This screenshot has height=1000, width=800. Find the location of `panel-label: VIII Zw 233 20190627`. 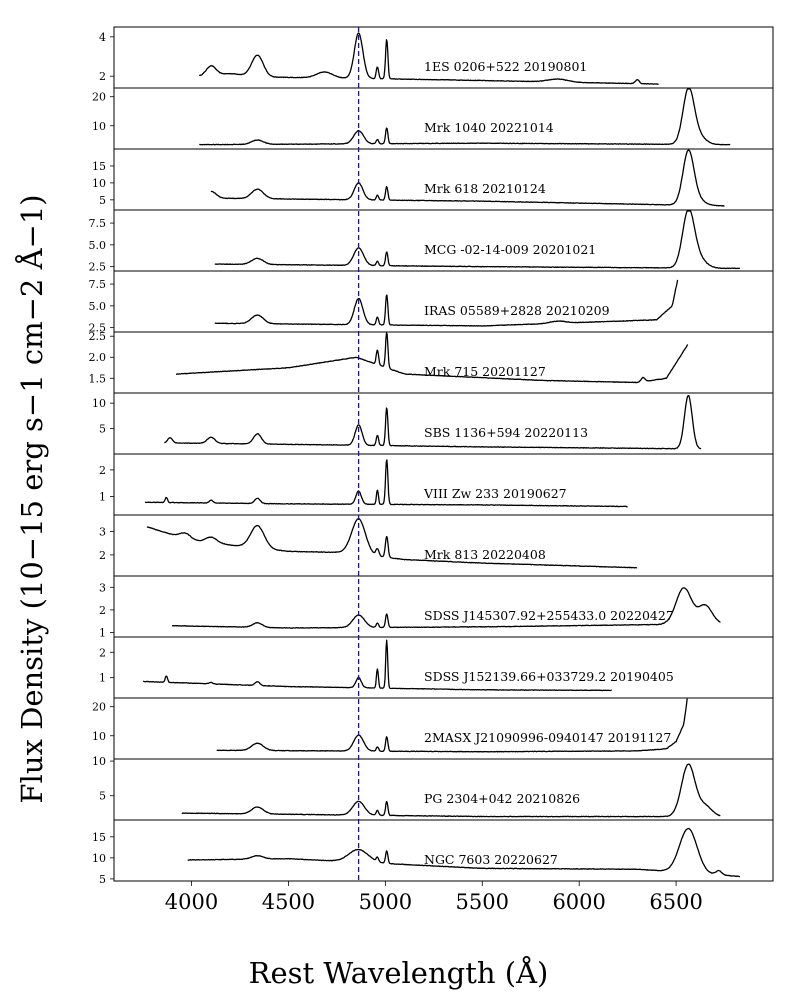

panel-label: VIII Zw 233 20190627 is located at coordinates (495, 493).